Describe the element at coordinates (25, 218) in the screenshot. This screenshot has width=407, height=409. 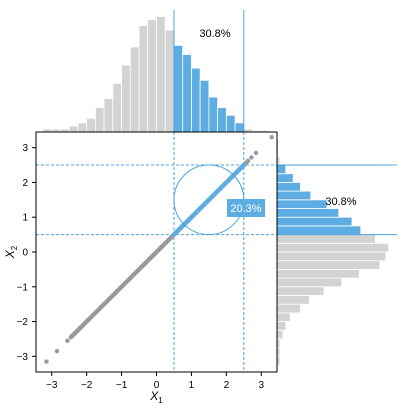
I see `y-tick-label: 1` at that location.